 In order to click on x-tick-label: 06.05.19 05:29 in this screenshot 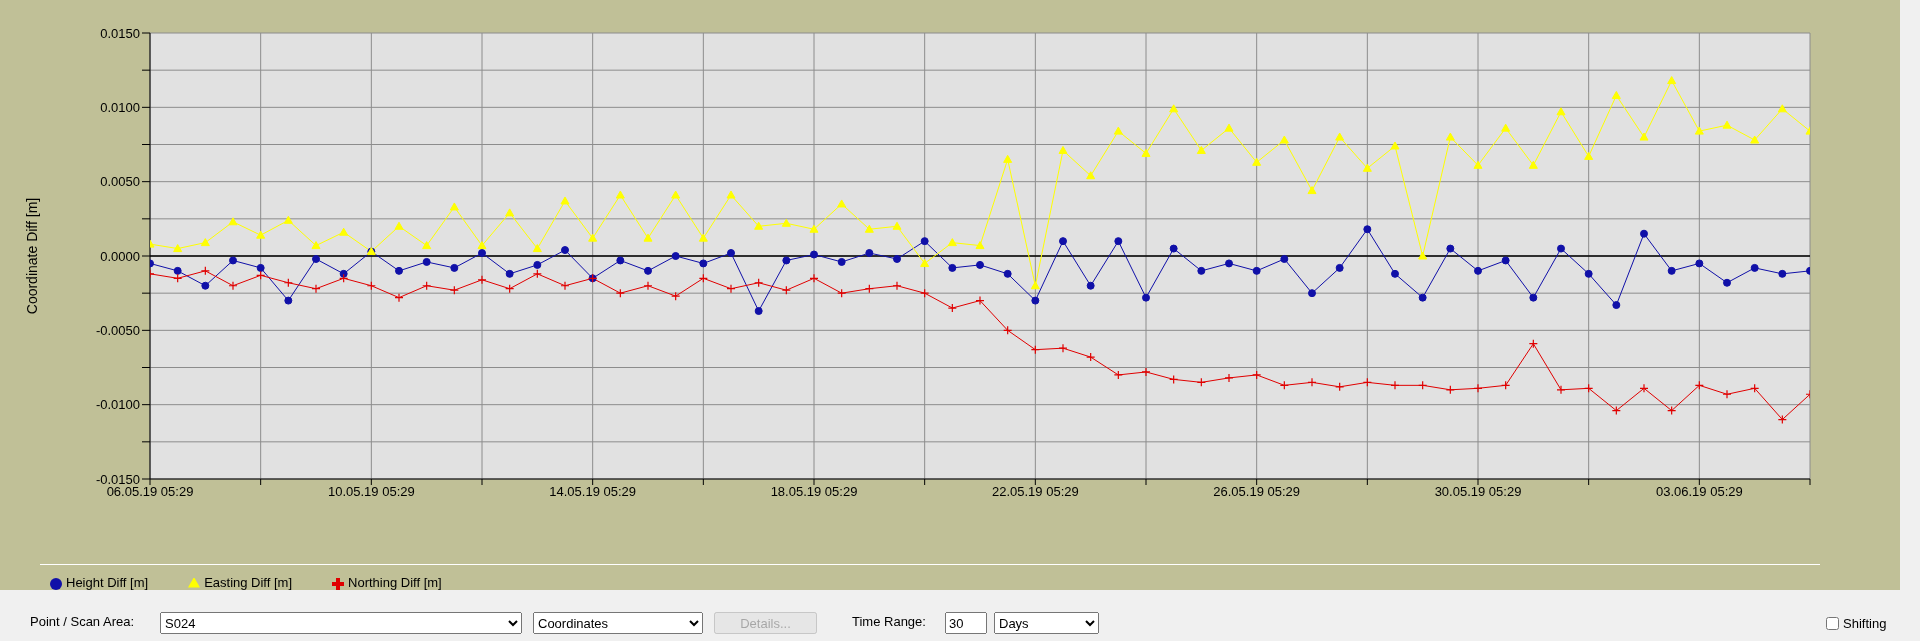, I will do `click(150, 492)`.